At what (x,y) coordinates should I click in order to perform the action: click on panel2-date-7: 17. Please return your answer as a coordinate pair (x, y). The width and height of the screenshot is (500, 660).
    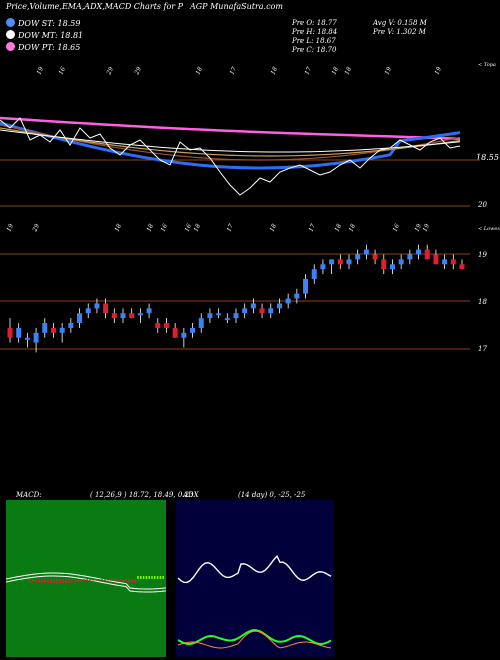
    Looking at the image, I should click on (230, 228).